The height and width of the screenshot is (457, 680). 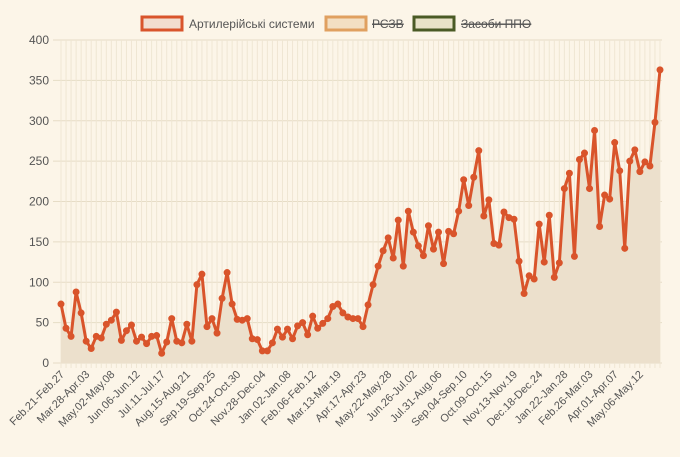 I want to click on legend-item-1: РСЗВ, so click(x=364, y=23).